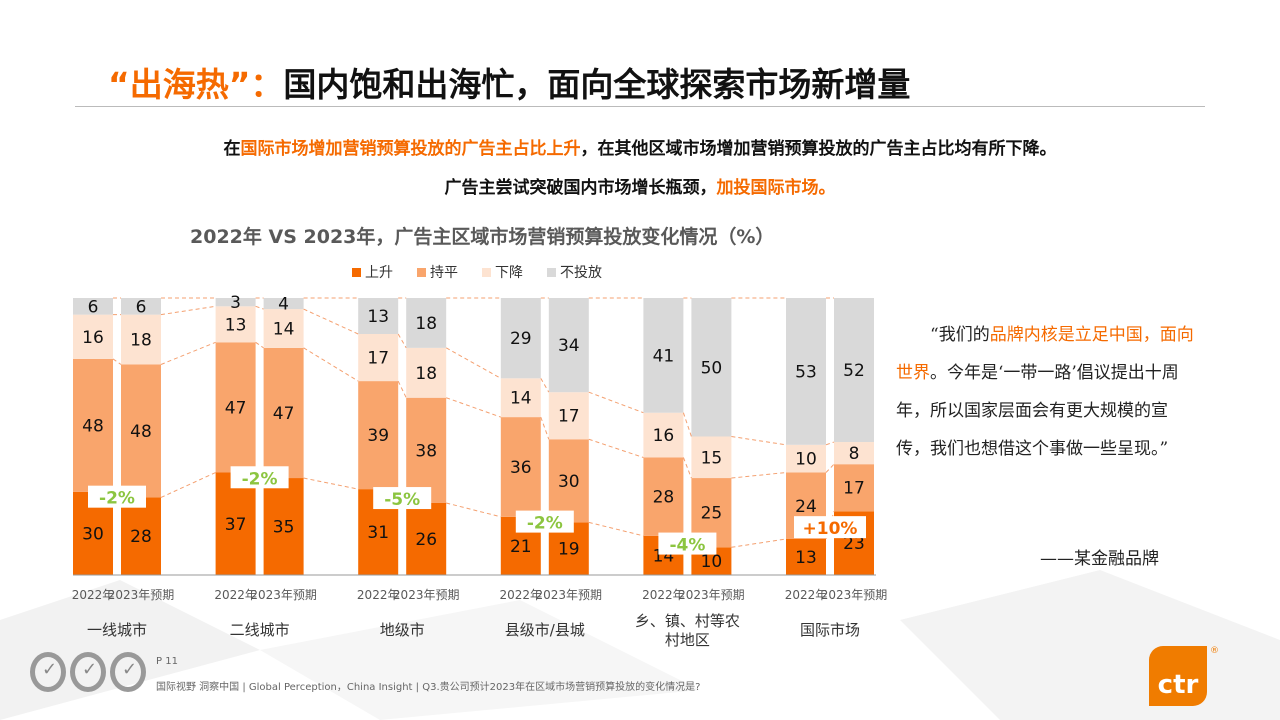  What do you see at coordinates (502, 272) in the screenshot?
I see `legend-item: 下降` at bounding box center [502, 272].